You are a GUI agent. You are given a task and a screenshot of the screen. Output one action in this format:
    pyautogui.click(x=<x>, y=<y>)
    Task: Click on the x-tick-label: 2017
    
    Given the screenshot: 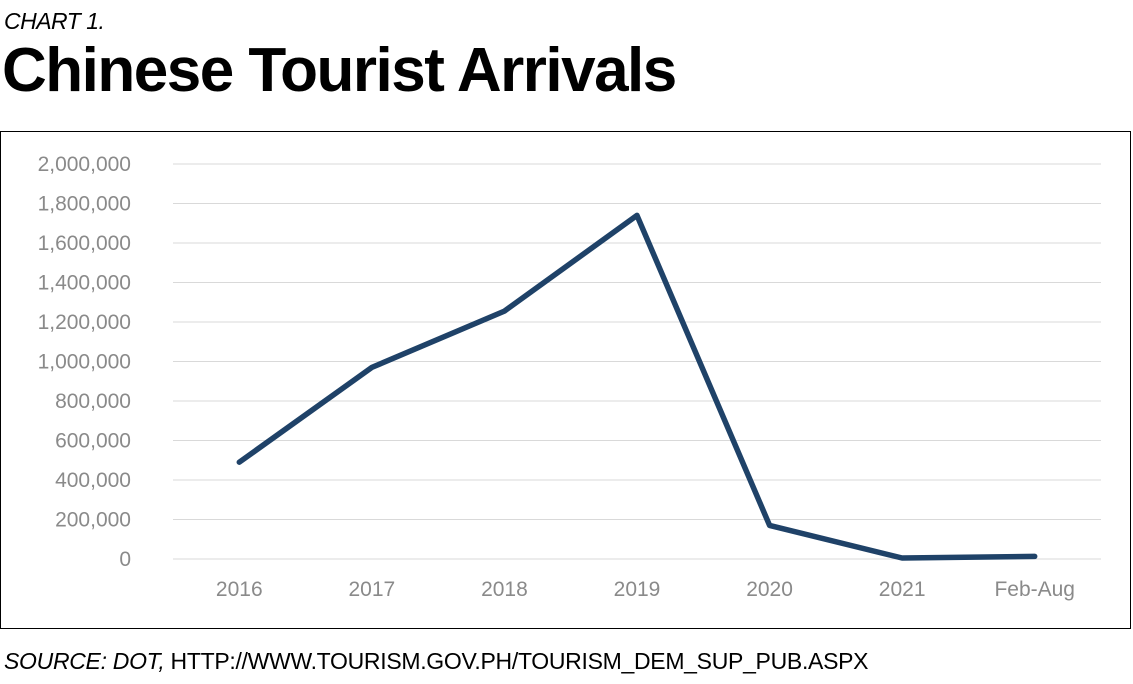 What is the action you would take?
    pyautogui.click(x=371, y=589)
    